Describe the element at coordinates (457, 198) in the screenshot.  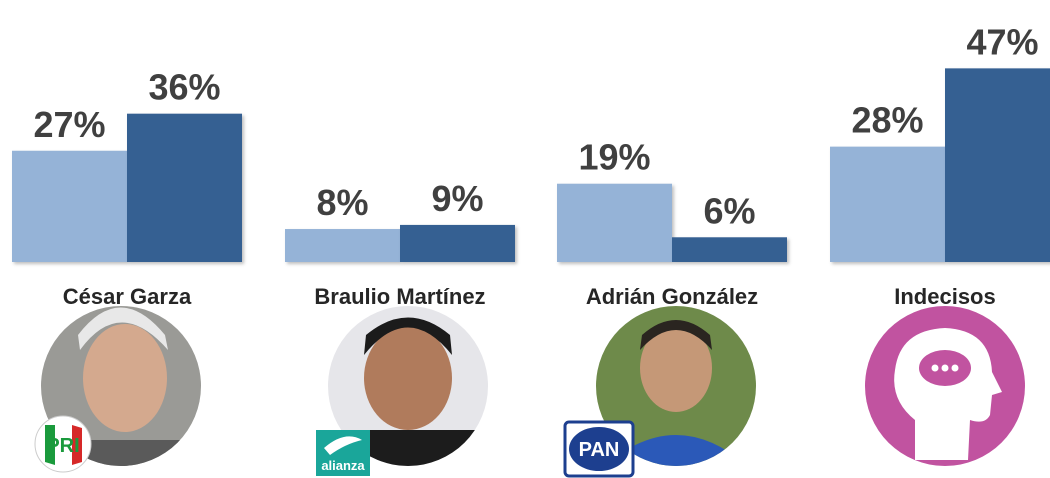
I see `value-label: 9%` at that location.